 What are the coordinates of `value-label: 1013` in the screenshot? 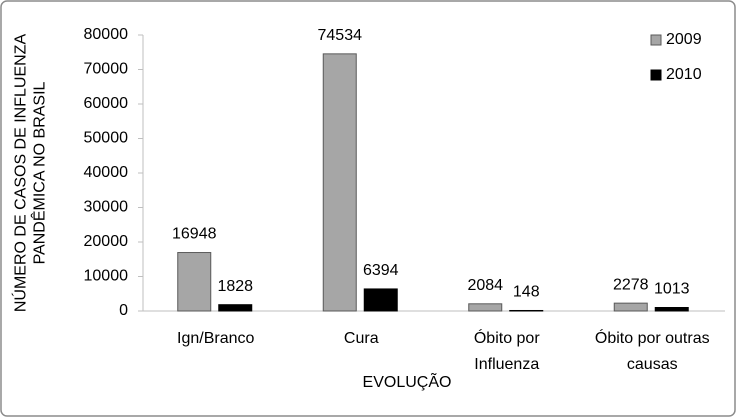 It's located at (672, 289).